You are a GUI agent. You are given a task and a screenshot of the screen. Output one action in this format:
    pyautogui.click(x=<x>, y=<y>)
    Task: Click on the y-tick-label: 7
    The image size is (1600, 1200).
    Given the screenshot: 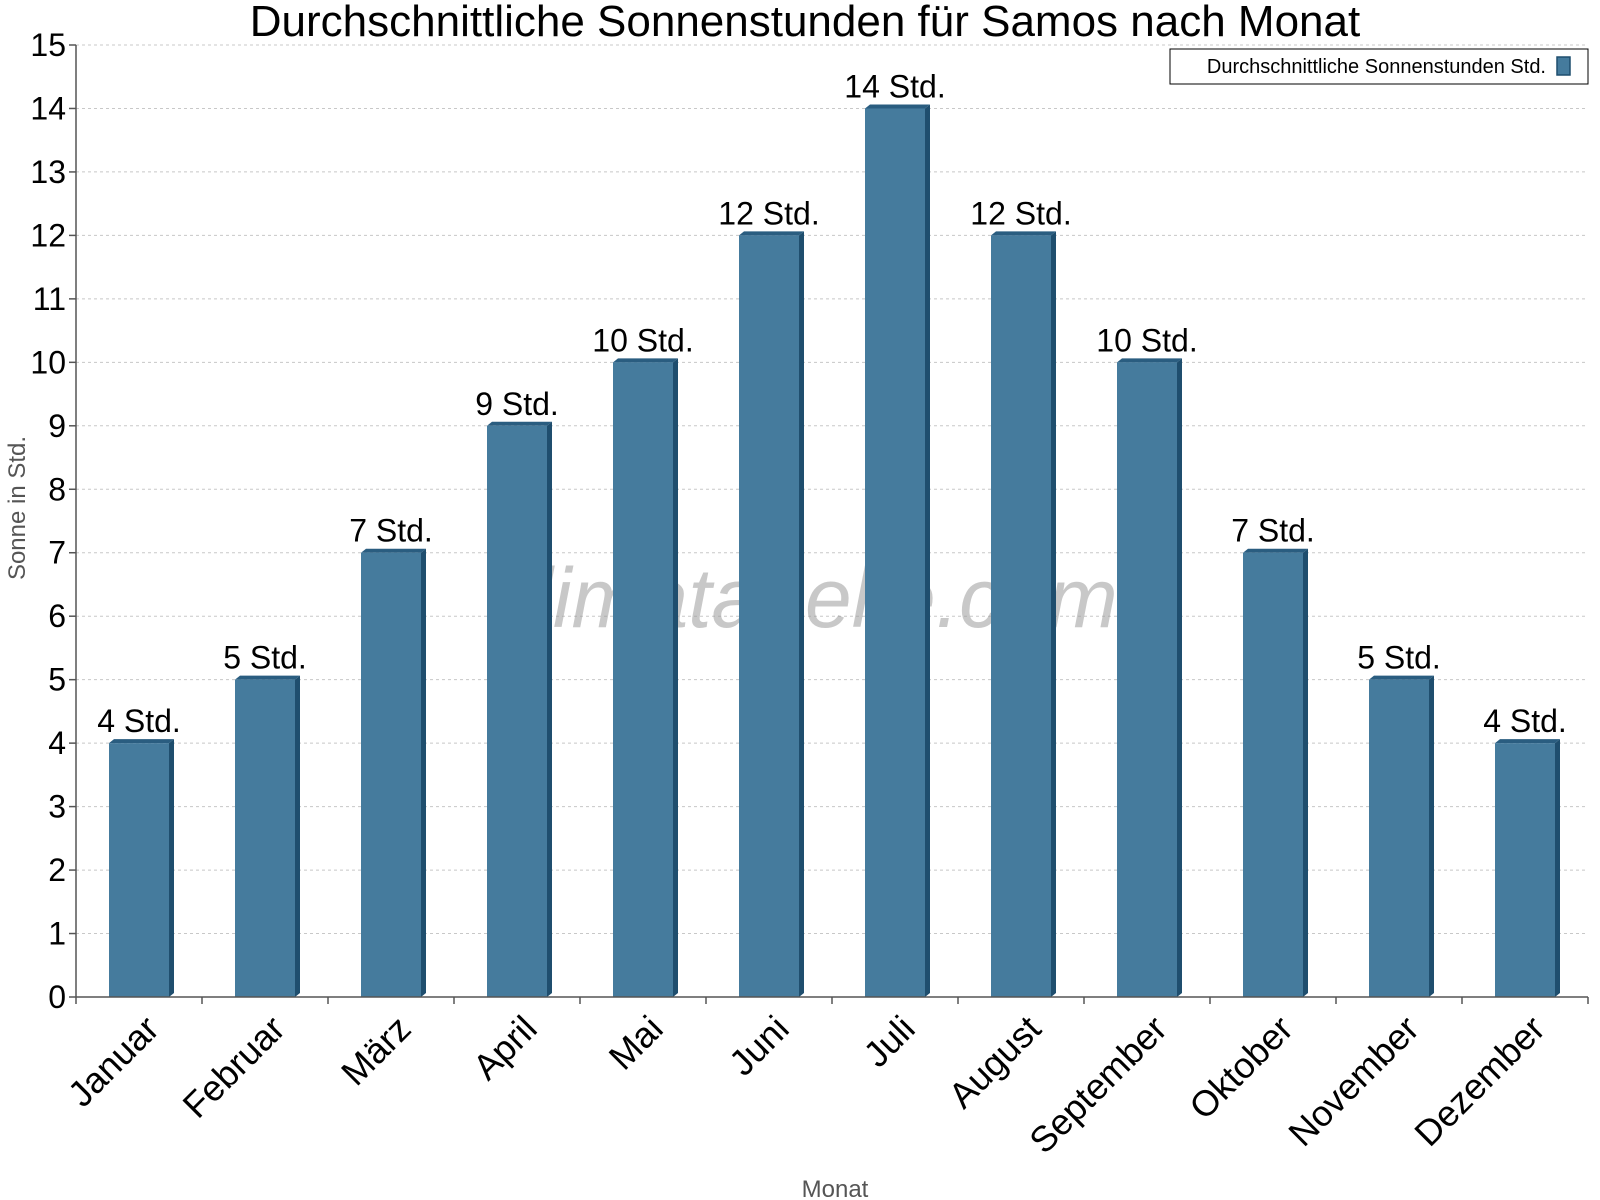 What is the action you would take?
    pyautogui.click(x=57, y=553)
    